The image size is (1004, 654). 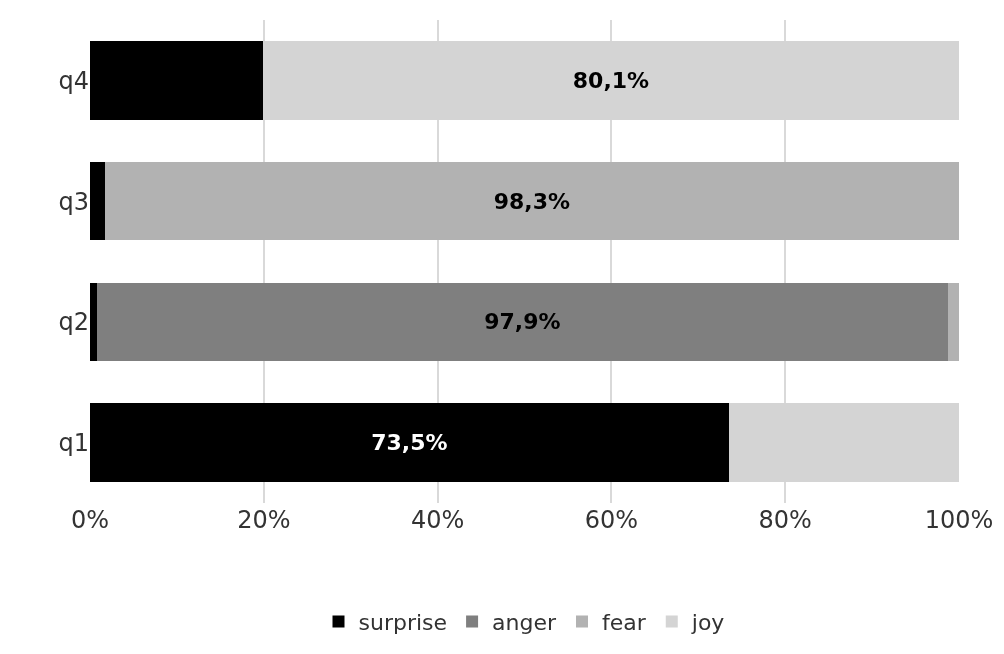 I want to click on data-label: 98,3%, so click(x=532, y=201).